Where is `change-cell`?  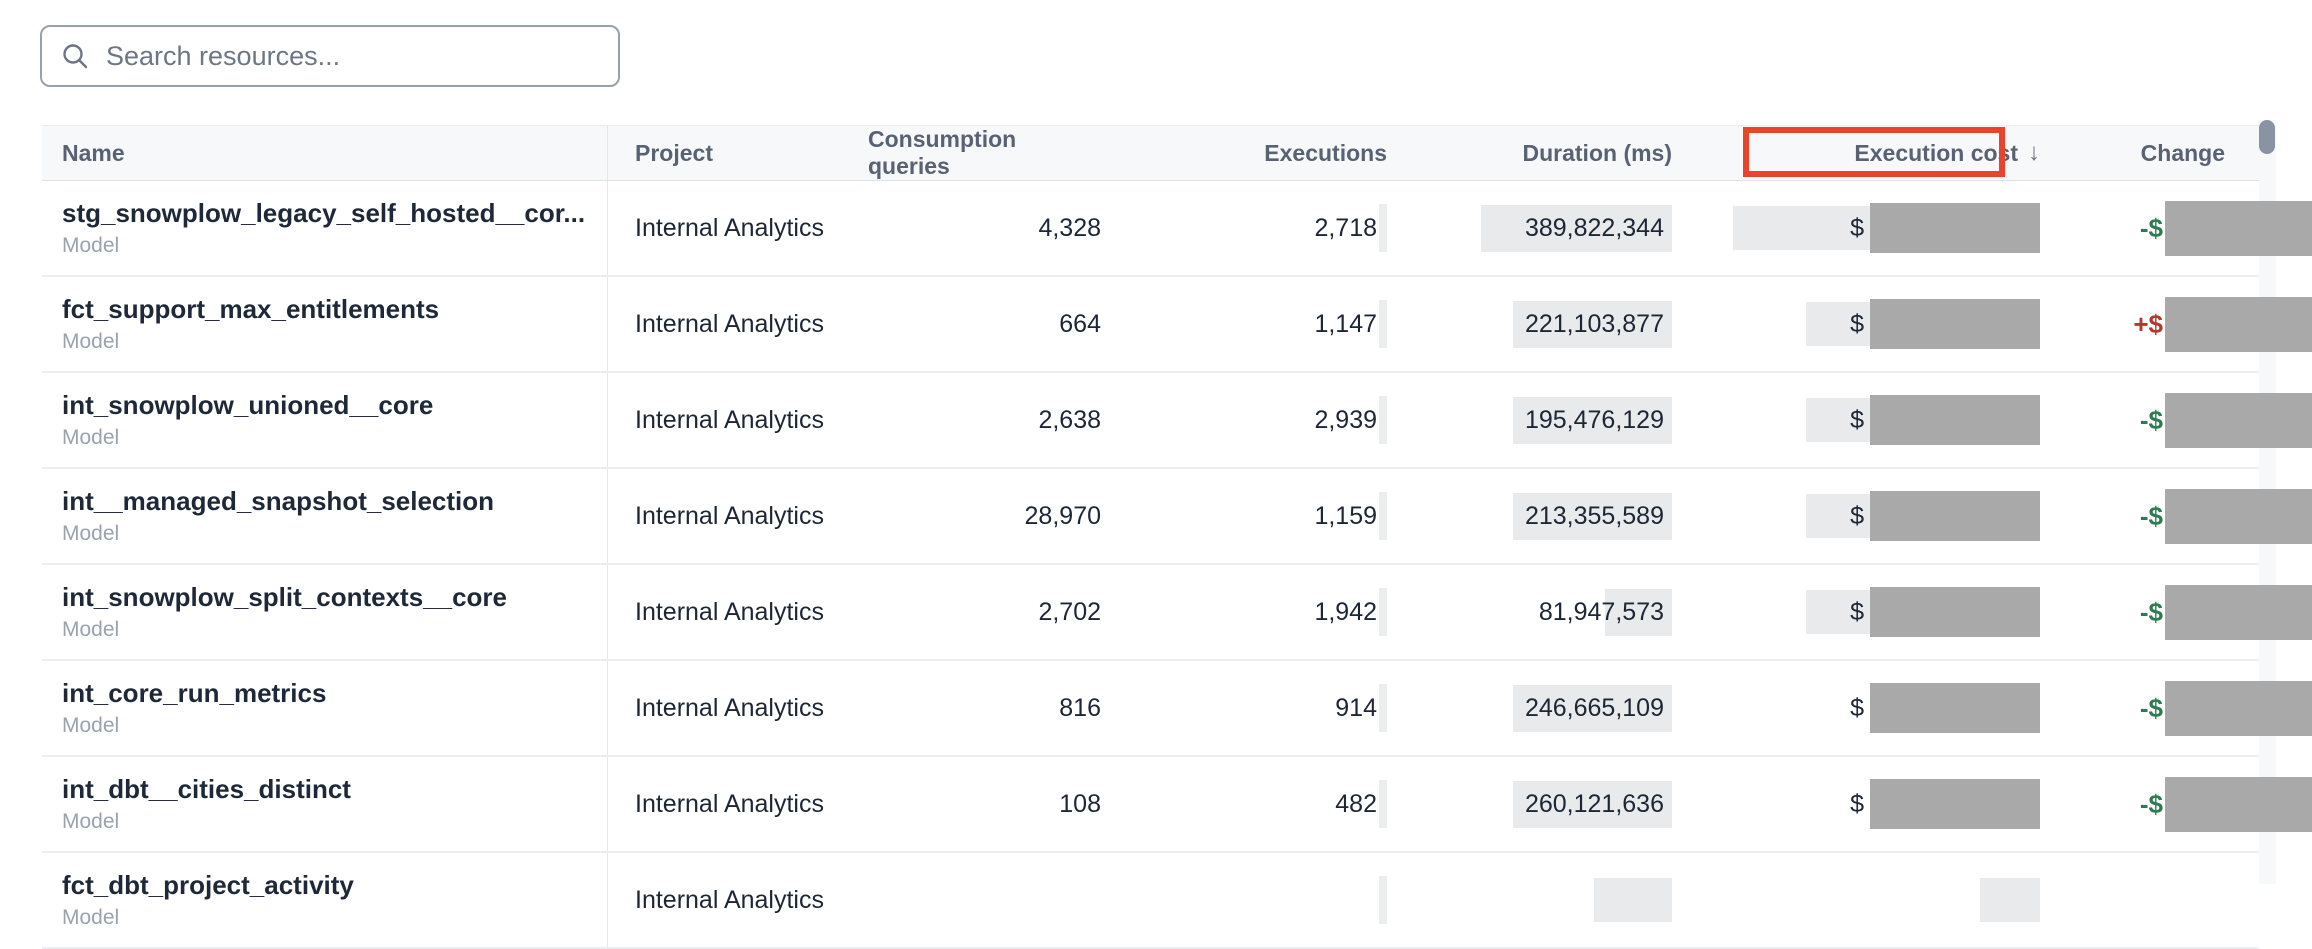
change-cell is located at coordinates (2149, 900).